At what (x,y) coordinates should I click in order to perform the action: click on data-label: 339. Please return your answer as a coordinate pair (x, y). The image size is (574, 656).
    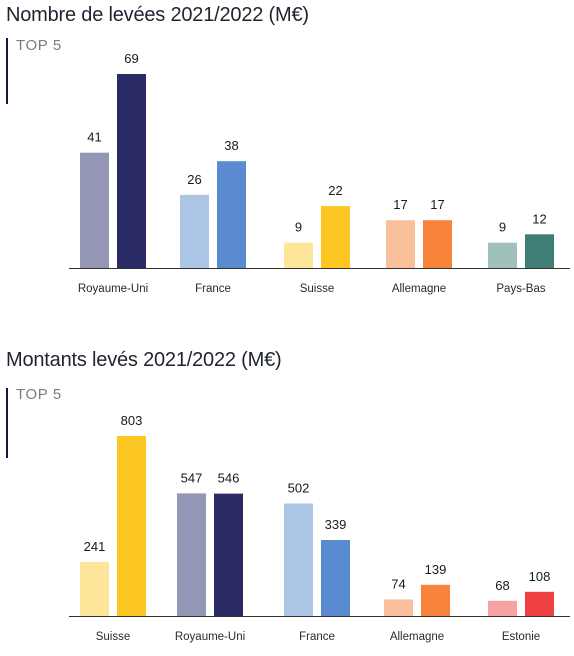
    Looking at the image, I should click on (336, 524).